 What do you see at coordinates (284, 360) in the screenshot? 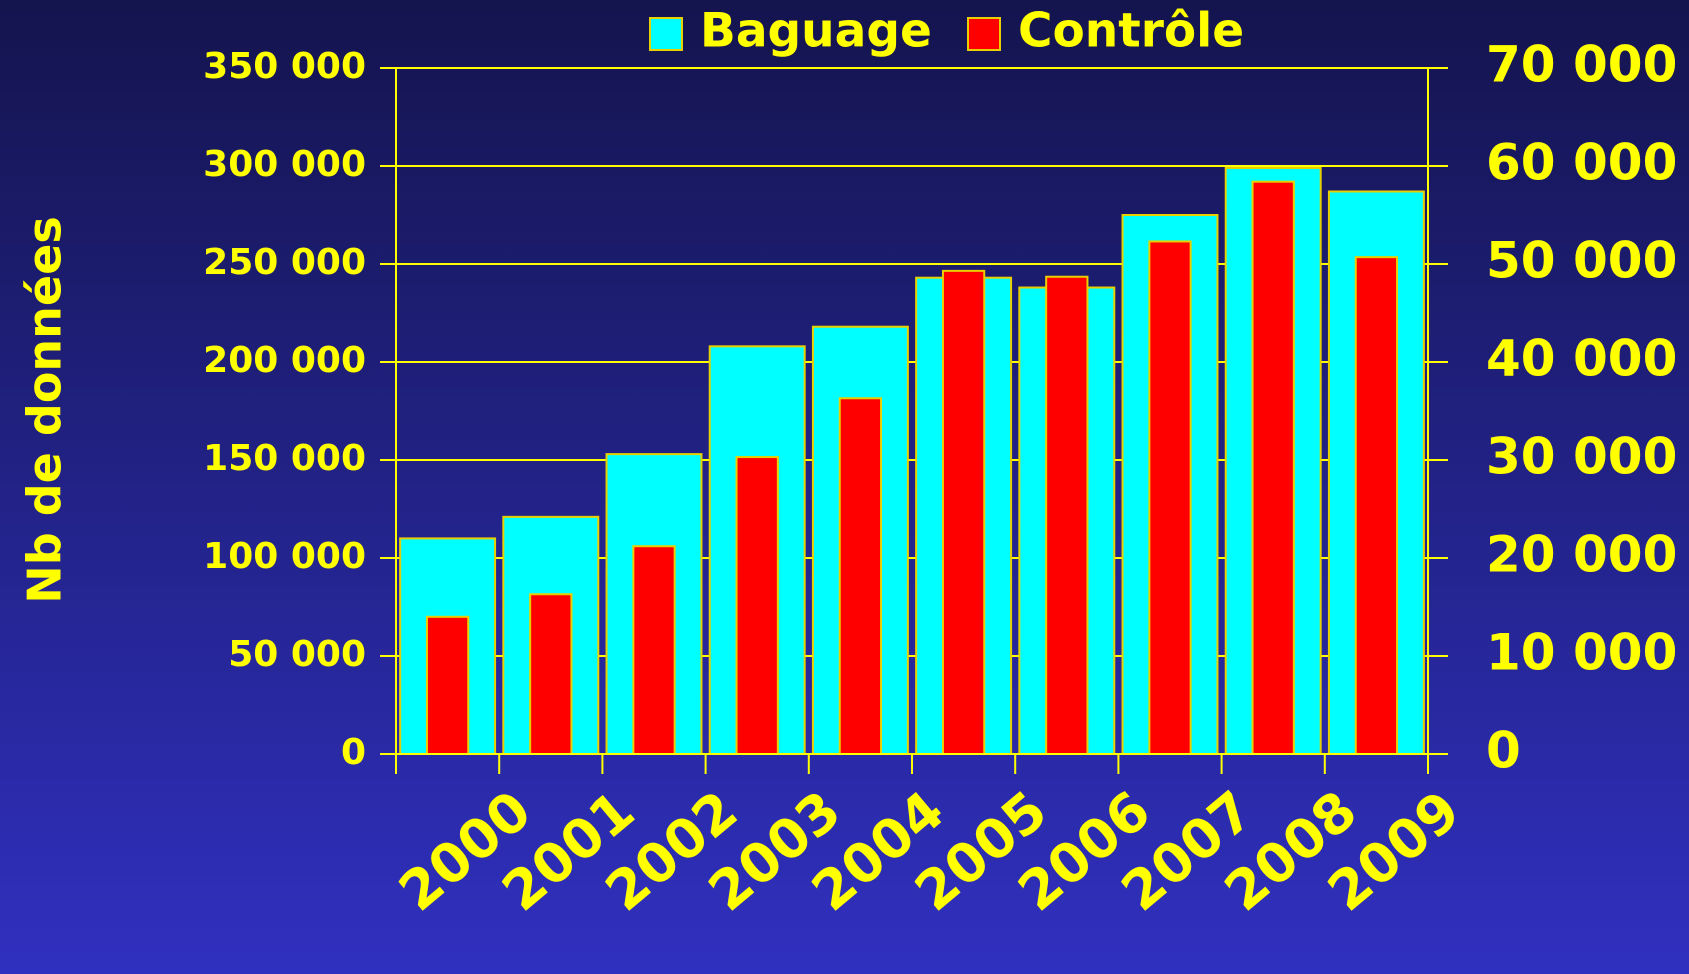
I see `y-tick-label: 200 000` at bounding box center [284, 360].